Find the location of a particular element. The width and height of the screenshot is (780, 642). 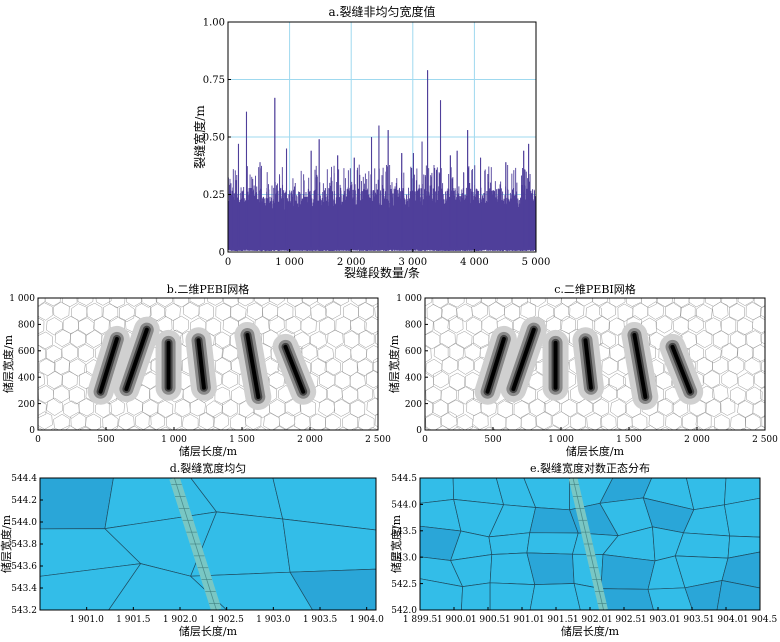

panel-a-series is located at coordinates (382, 161).